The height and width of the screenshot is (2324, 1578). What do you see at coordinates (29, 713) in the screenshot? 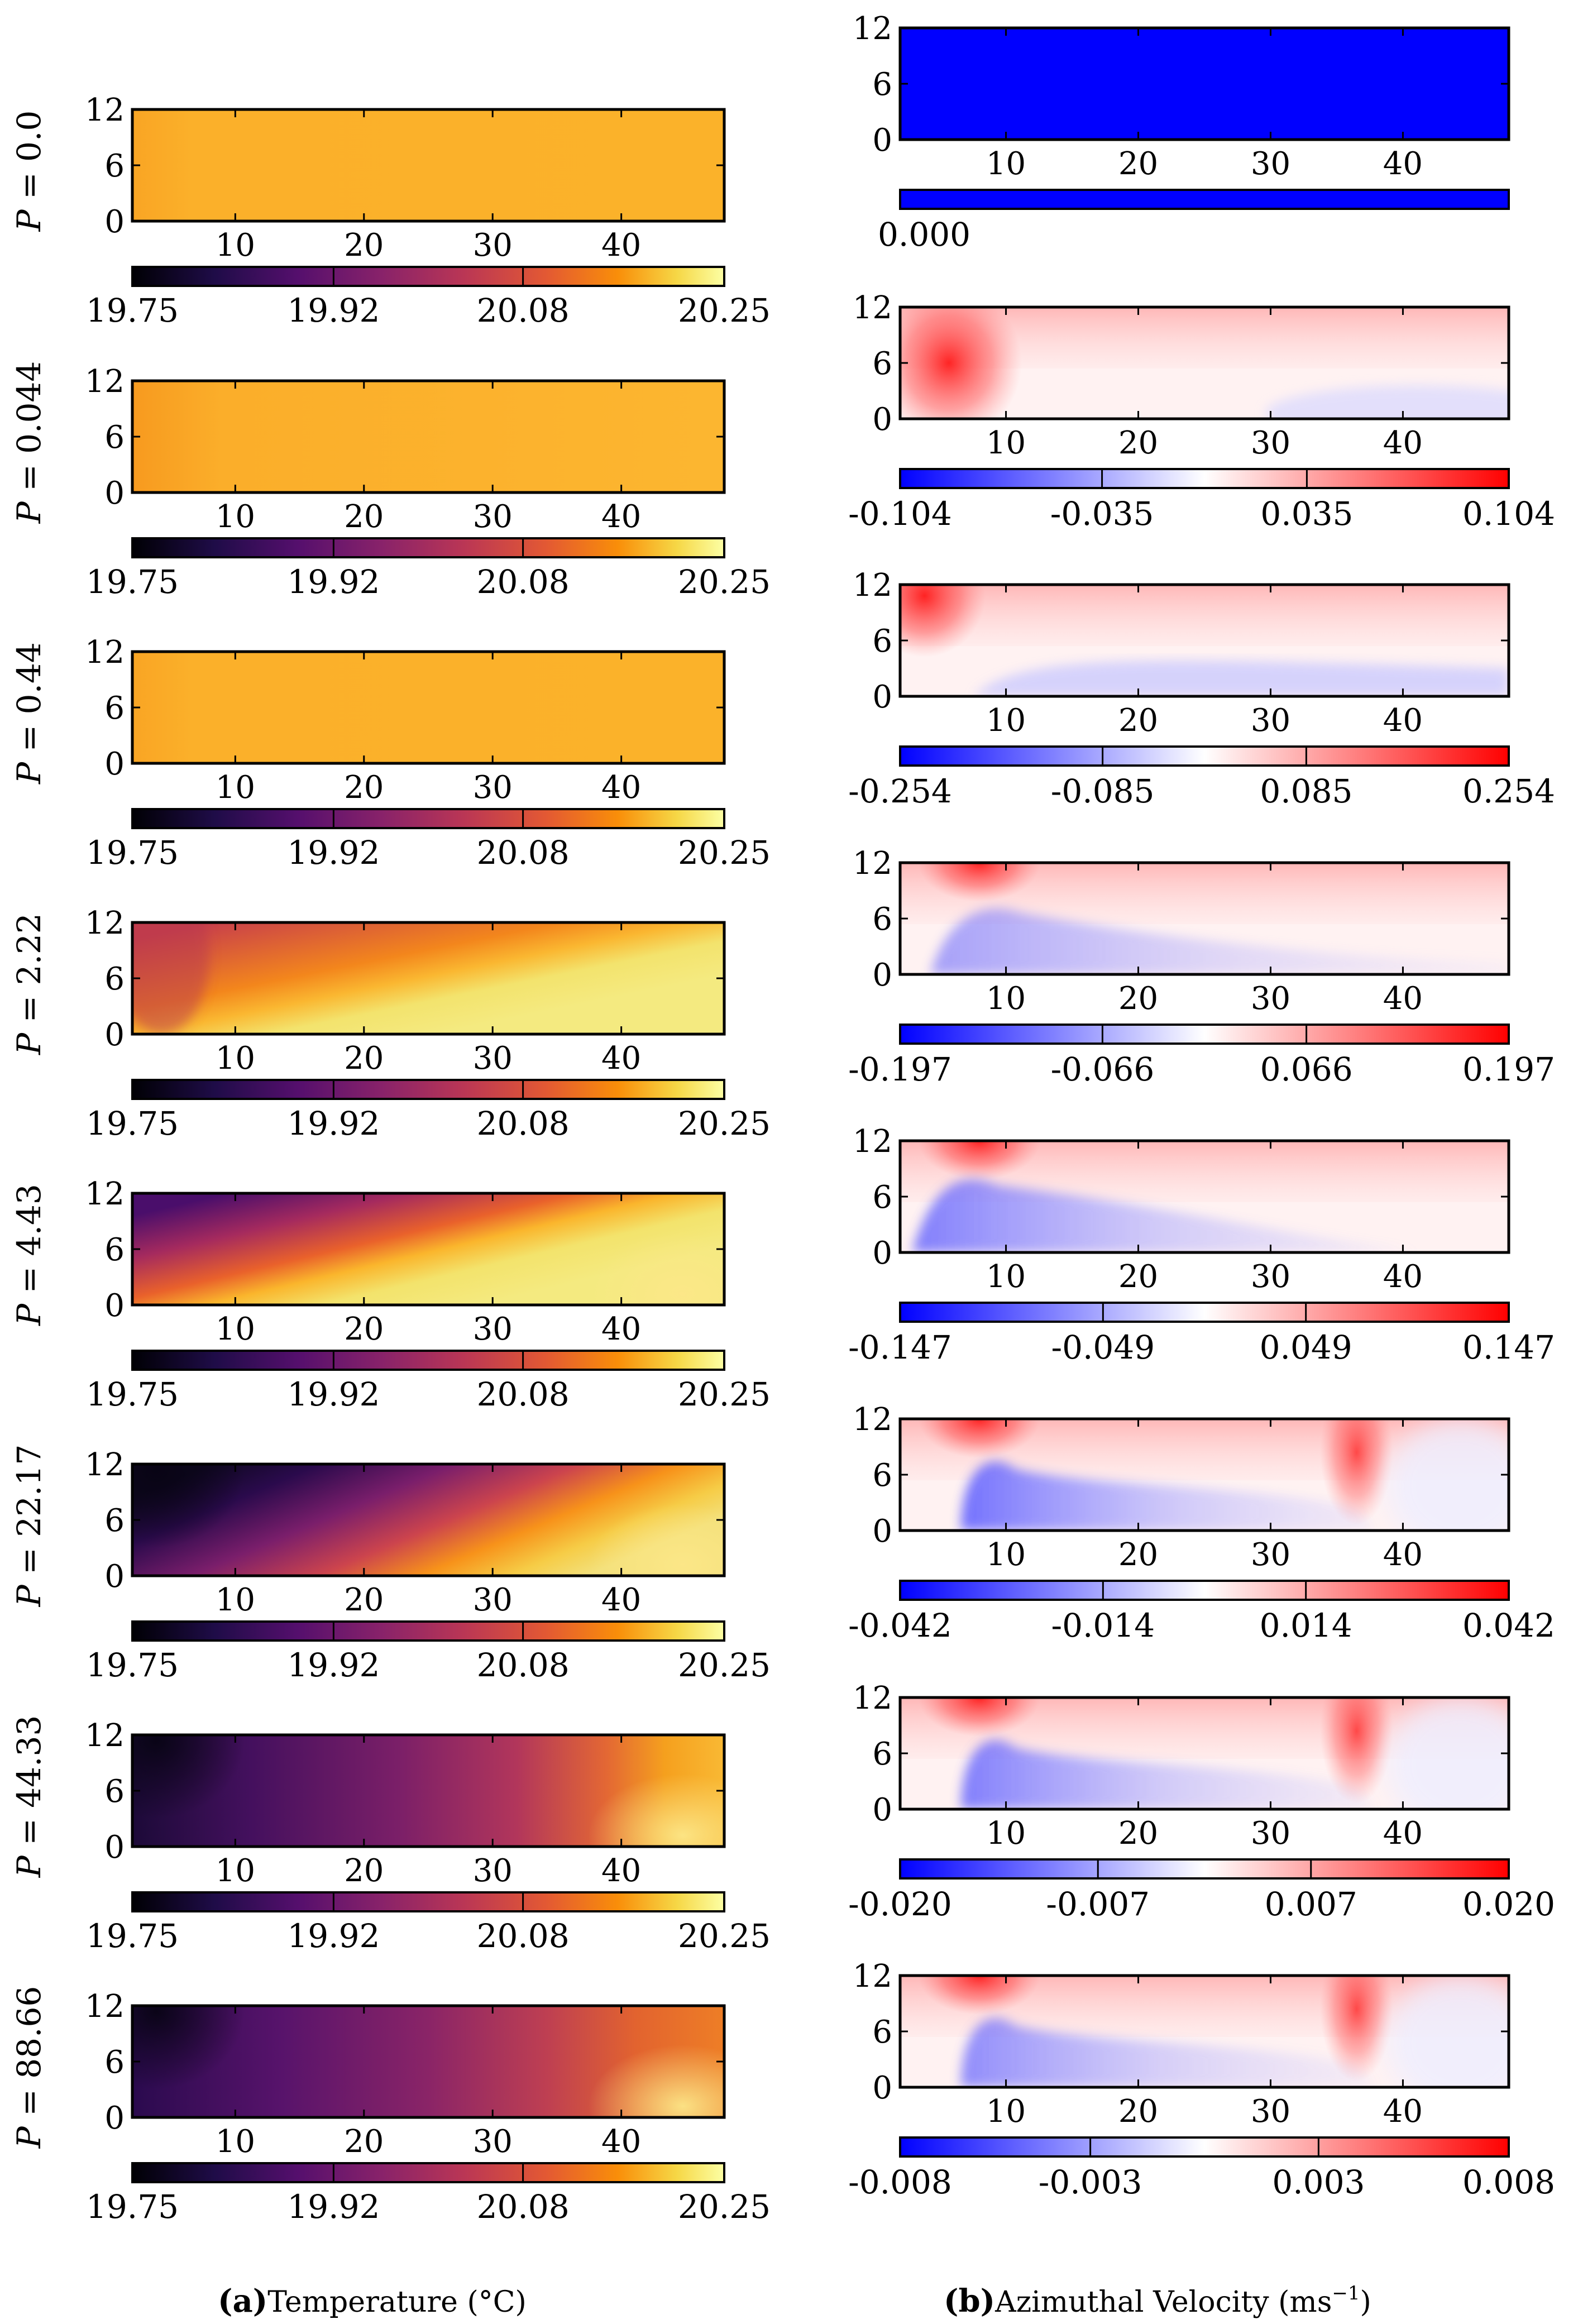
I see `row-label: P = 0.44` at bounding box center [29, 713].